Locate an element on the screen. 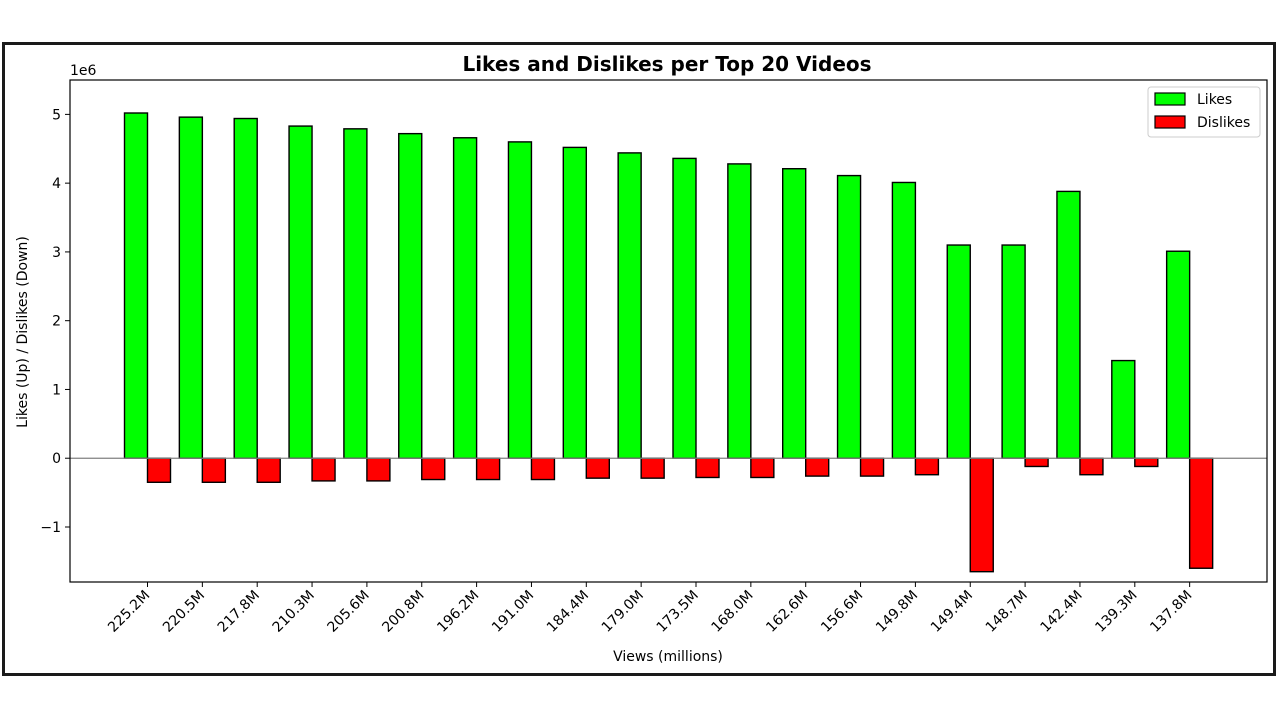  y-tick-label: 0 is located at coordinates (56, 459).